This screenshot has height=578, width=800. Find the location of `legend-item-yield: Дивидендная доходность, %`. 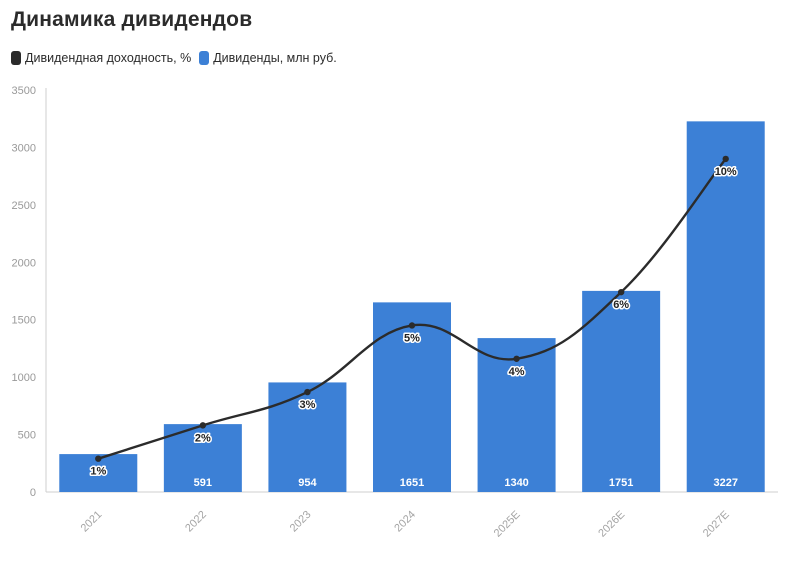

legend-item-yield: Дивидендная доходность, % is located at coordinates (101, 58).